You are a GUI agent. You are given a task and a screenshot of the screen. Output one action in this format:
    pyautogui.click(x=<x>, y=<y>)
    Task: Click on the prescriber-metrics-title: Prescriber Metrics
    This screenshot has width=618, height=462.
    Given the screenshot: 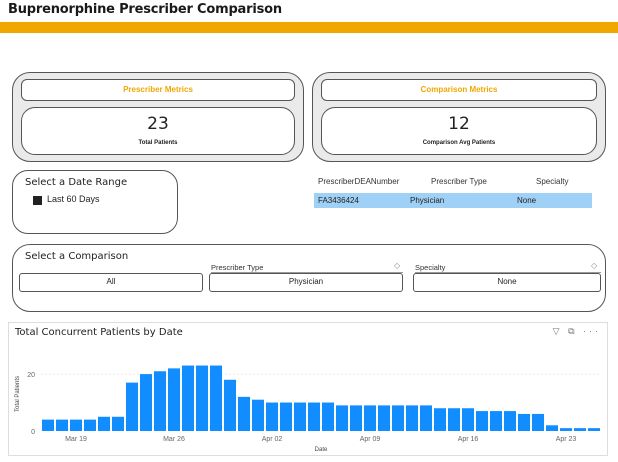 What is the action you would take?
    pyautogui.click(x=158, y=89)
    